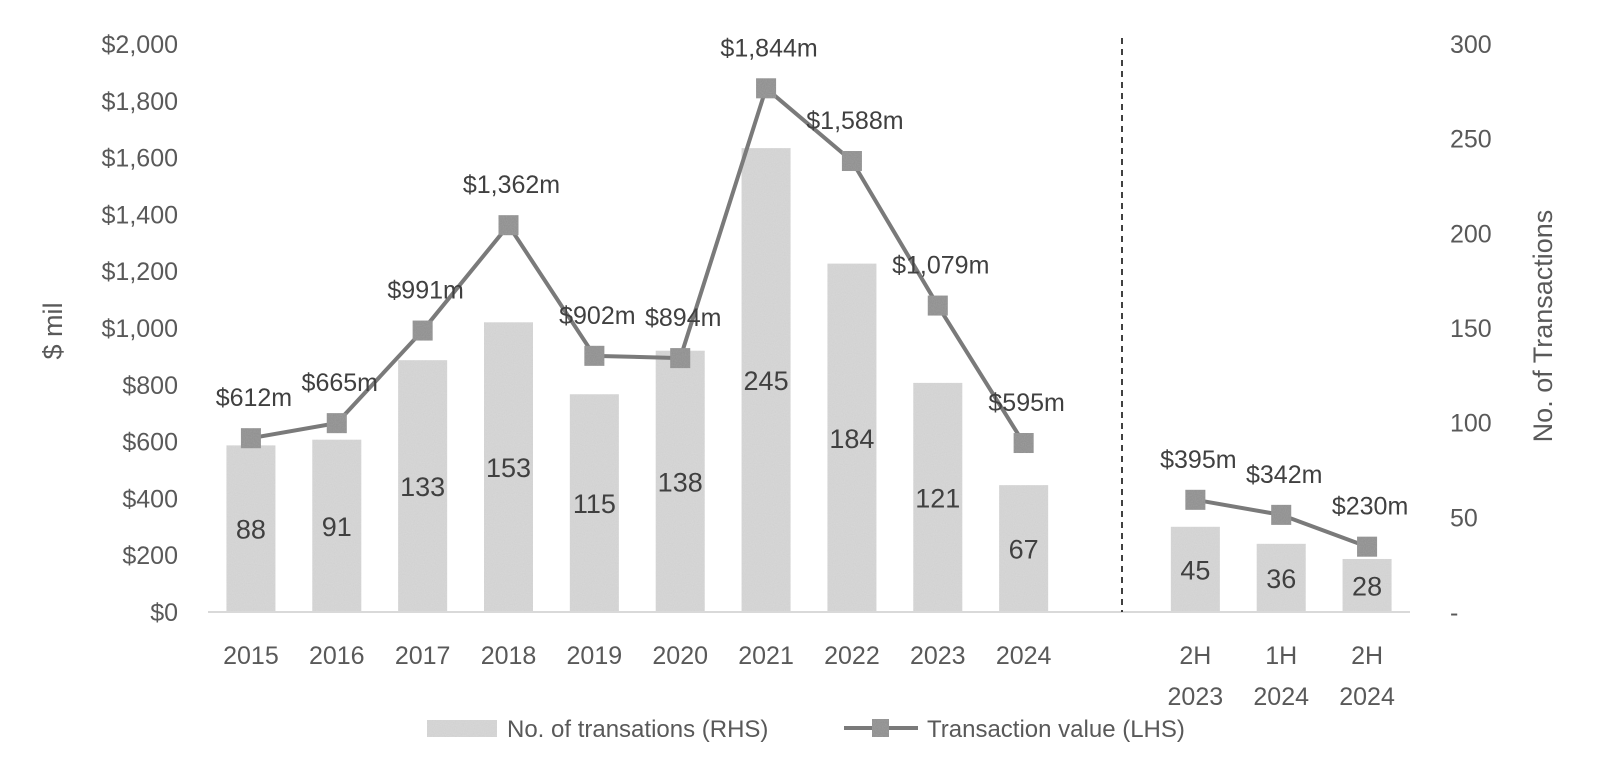  I want to click on bar-value-label: 91, so click(337, 527).